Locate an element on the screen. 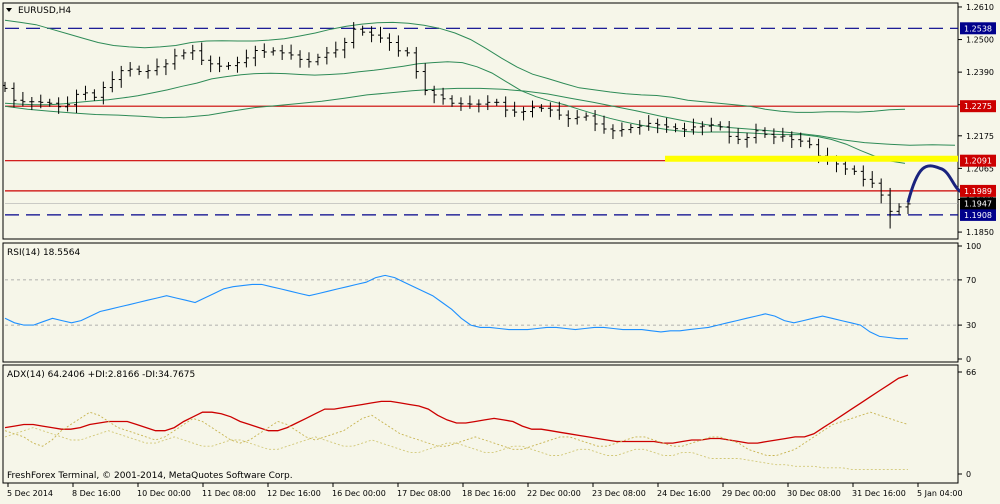 Image resolution: width=1000 pixels, height=504 pixels. adx-plus-di-line is located at coordinates (456, 433).